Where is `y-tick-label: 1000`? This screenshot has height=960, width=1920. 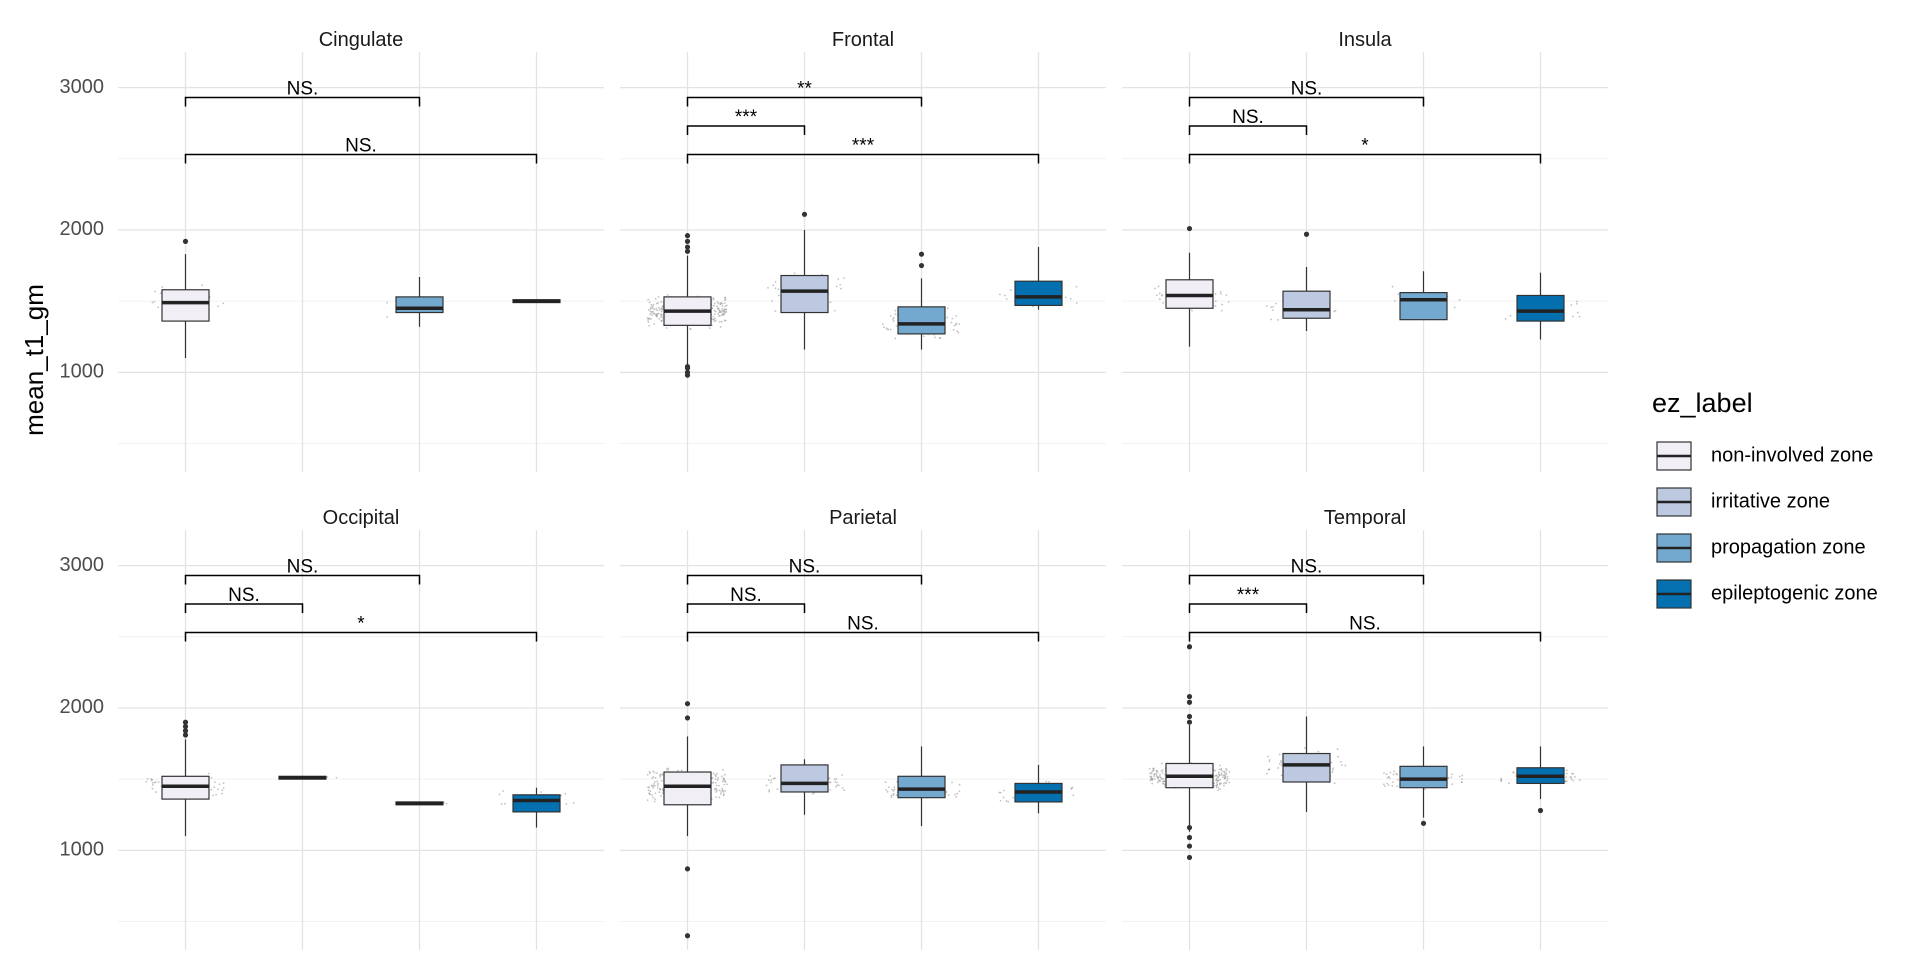 y-tick-label: 1000 is located at coordinates (82, 850).